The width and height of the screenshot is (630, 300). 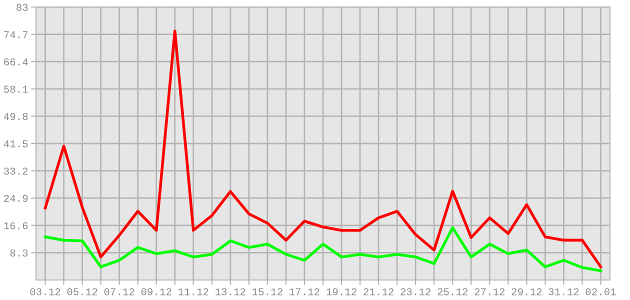 What do you see at coordinates (16, 34) in the screenshot?
I see `y-tick-label: 74.7` at bounding box center [16, 34].